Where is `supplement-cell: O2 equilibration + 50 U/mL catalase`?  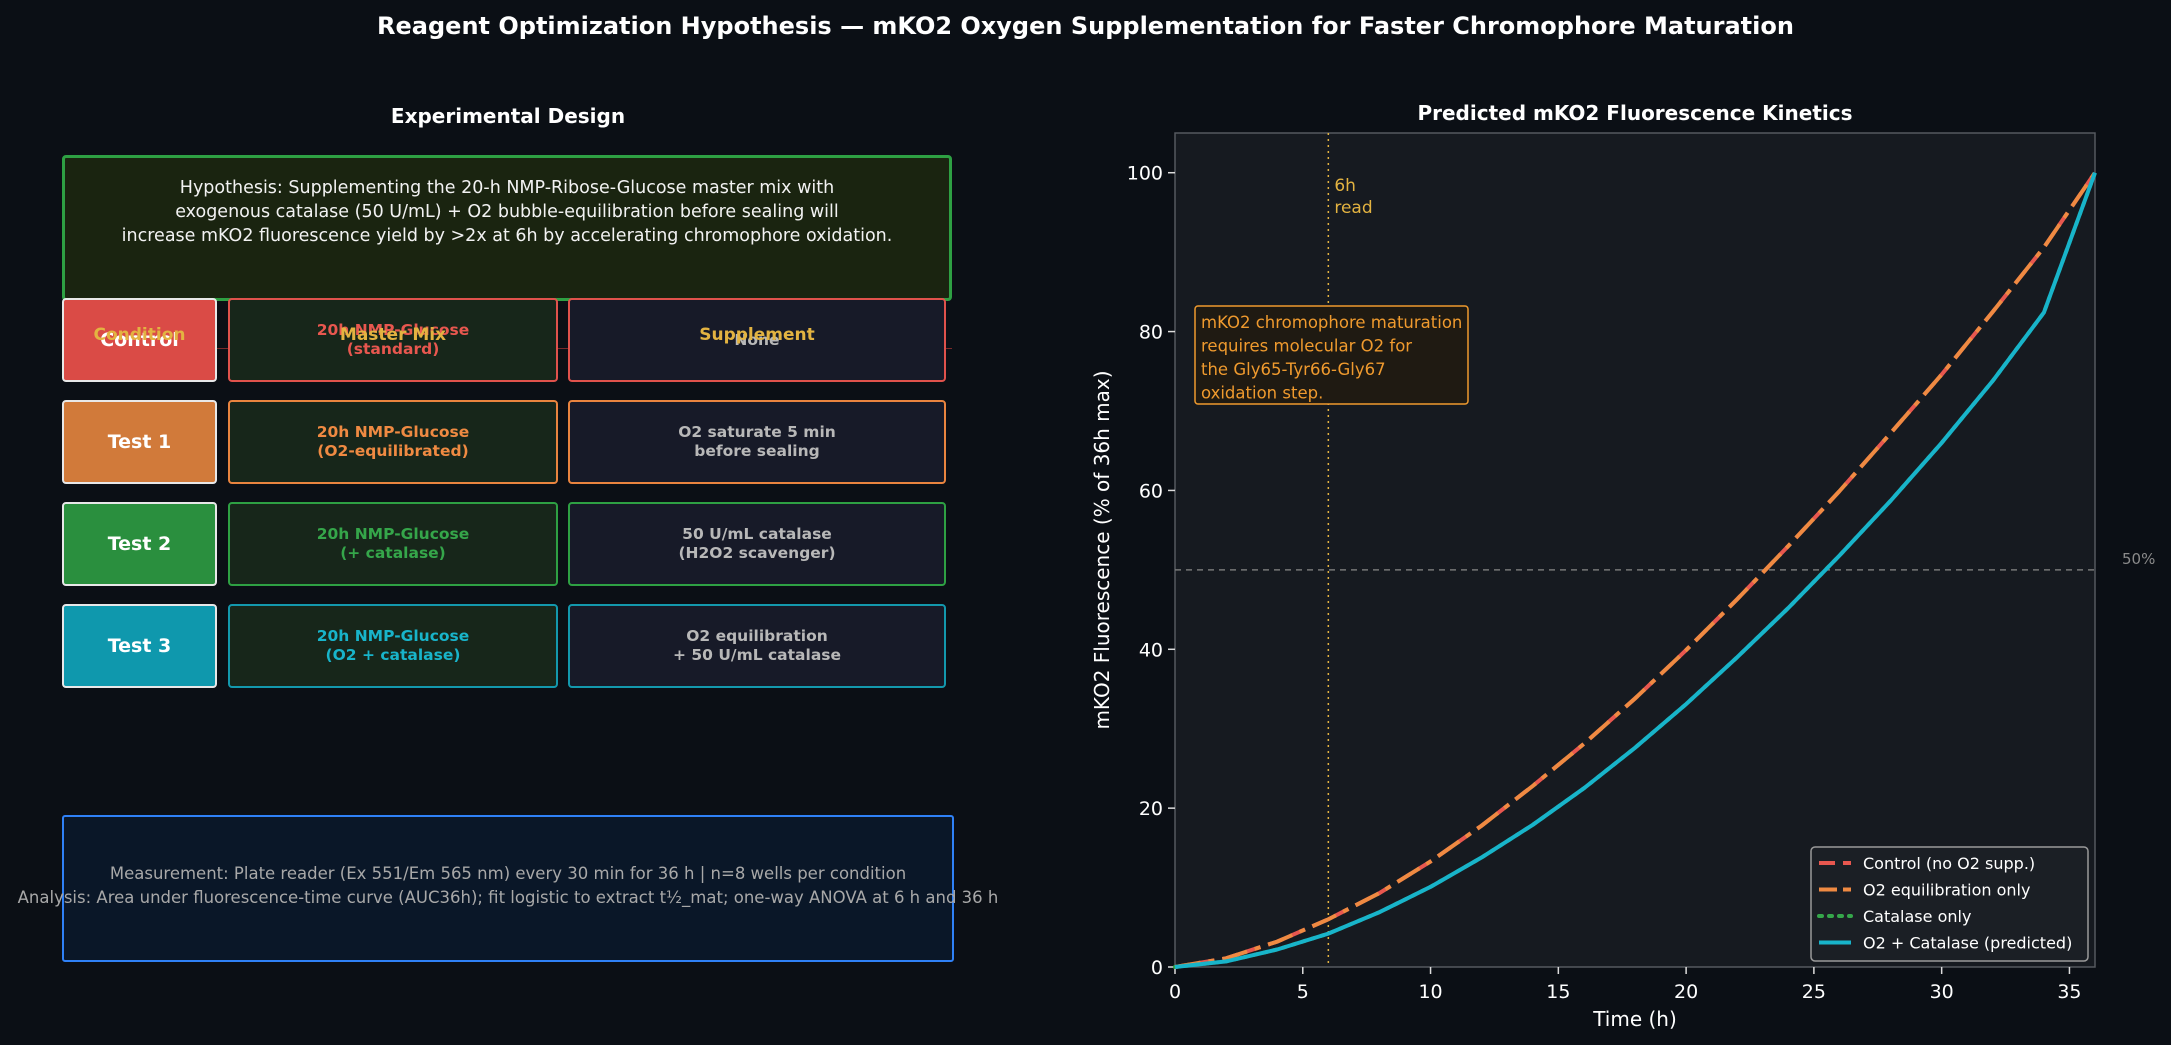
supplement-cell: O2 equilibration + 50 U/mL catalase is located at coordinates (757, 646).